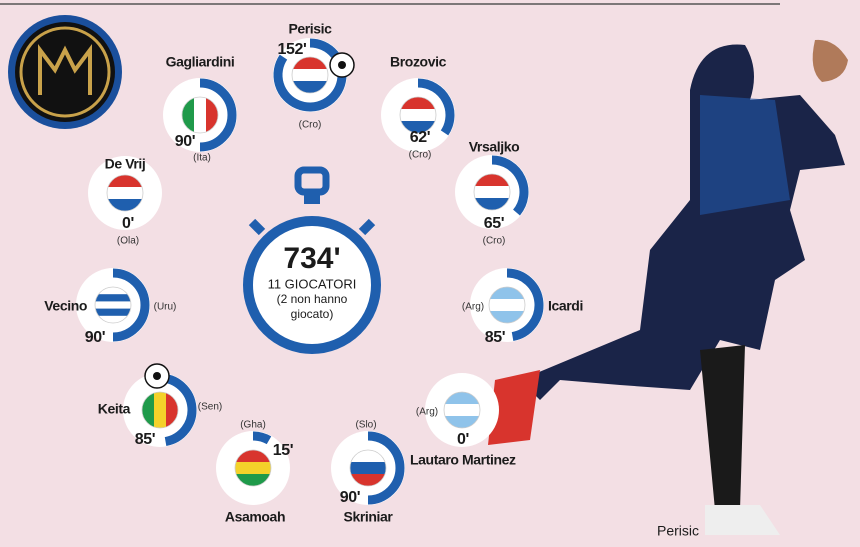 The image size is (860, 547). Describe the element at coordinates (202, 158) in the screenshot. I see `nationality: (Ita)` at that location.